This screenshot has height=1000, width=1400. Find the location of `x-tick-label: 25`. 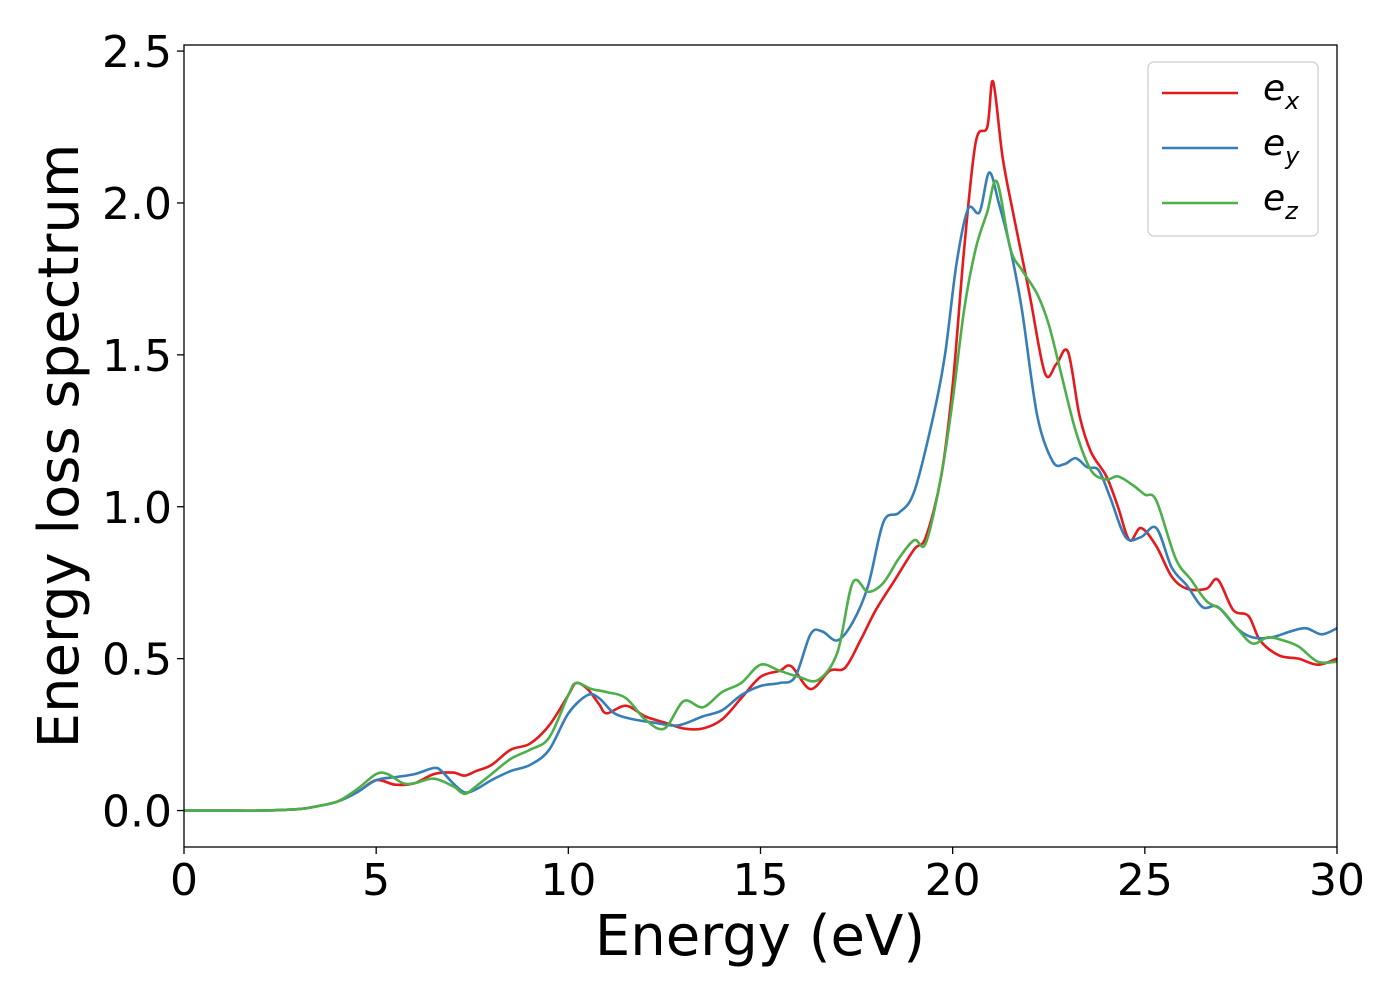

x-tick-label: 25 is located at coordinates (1145, 880).